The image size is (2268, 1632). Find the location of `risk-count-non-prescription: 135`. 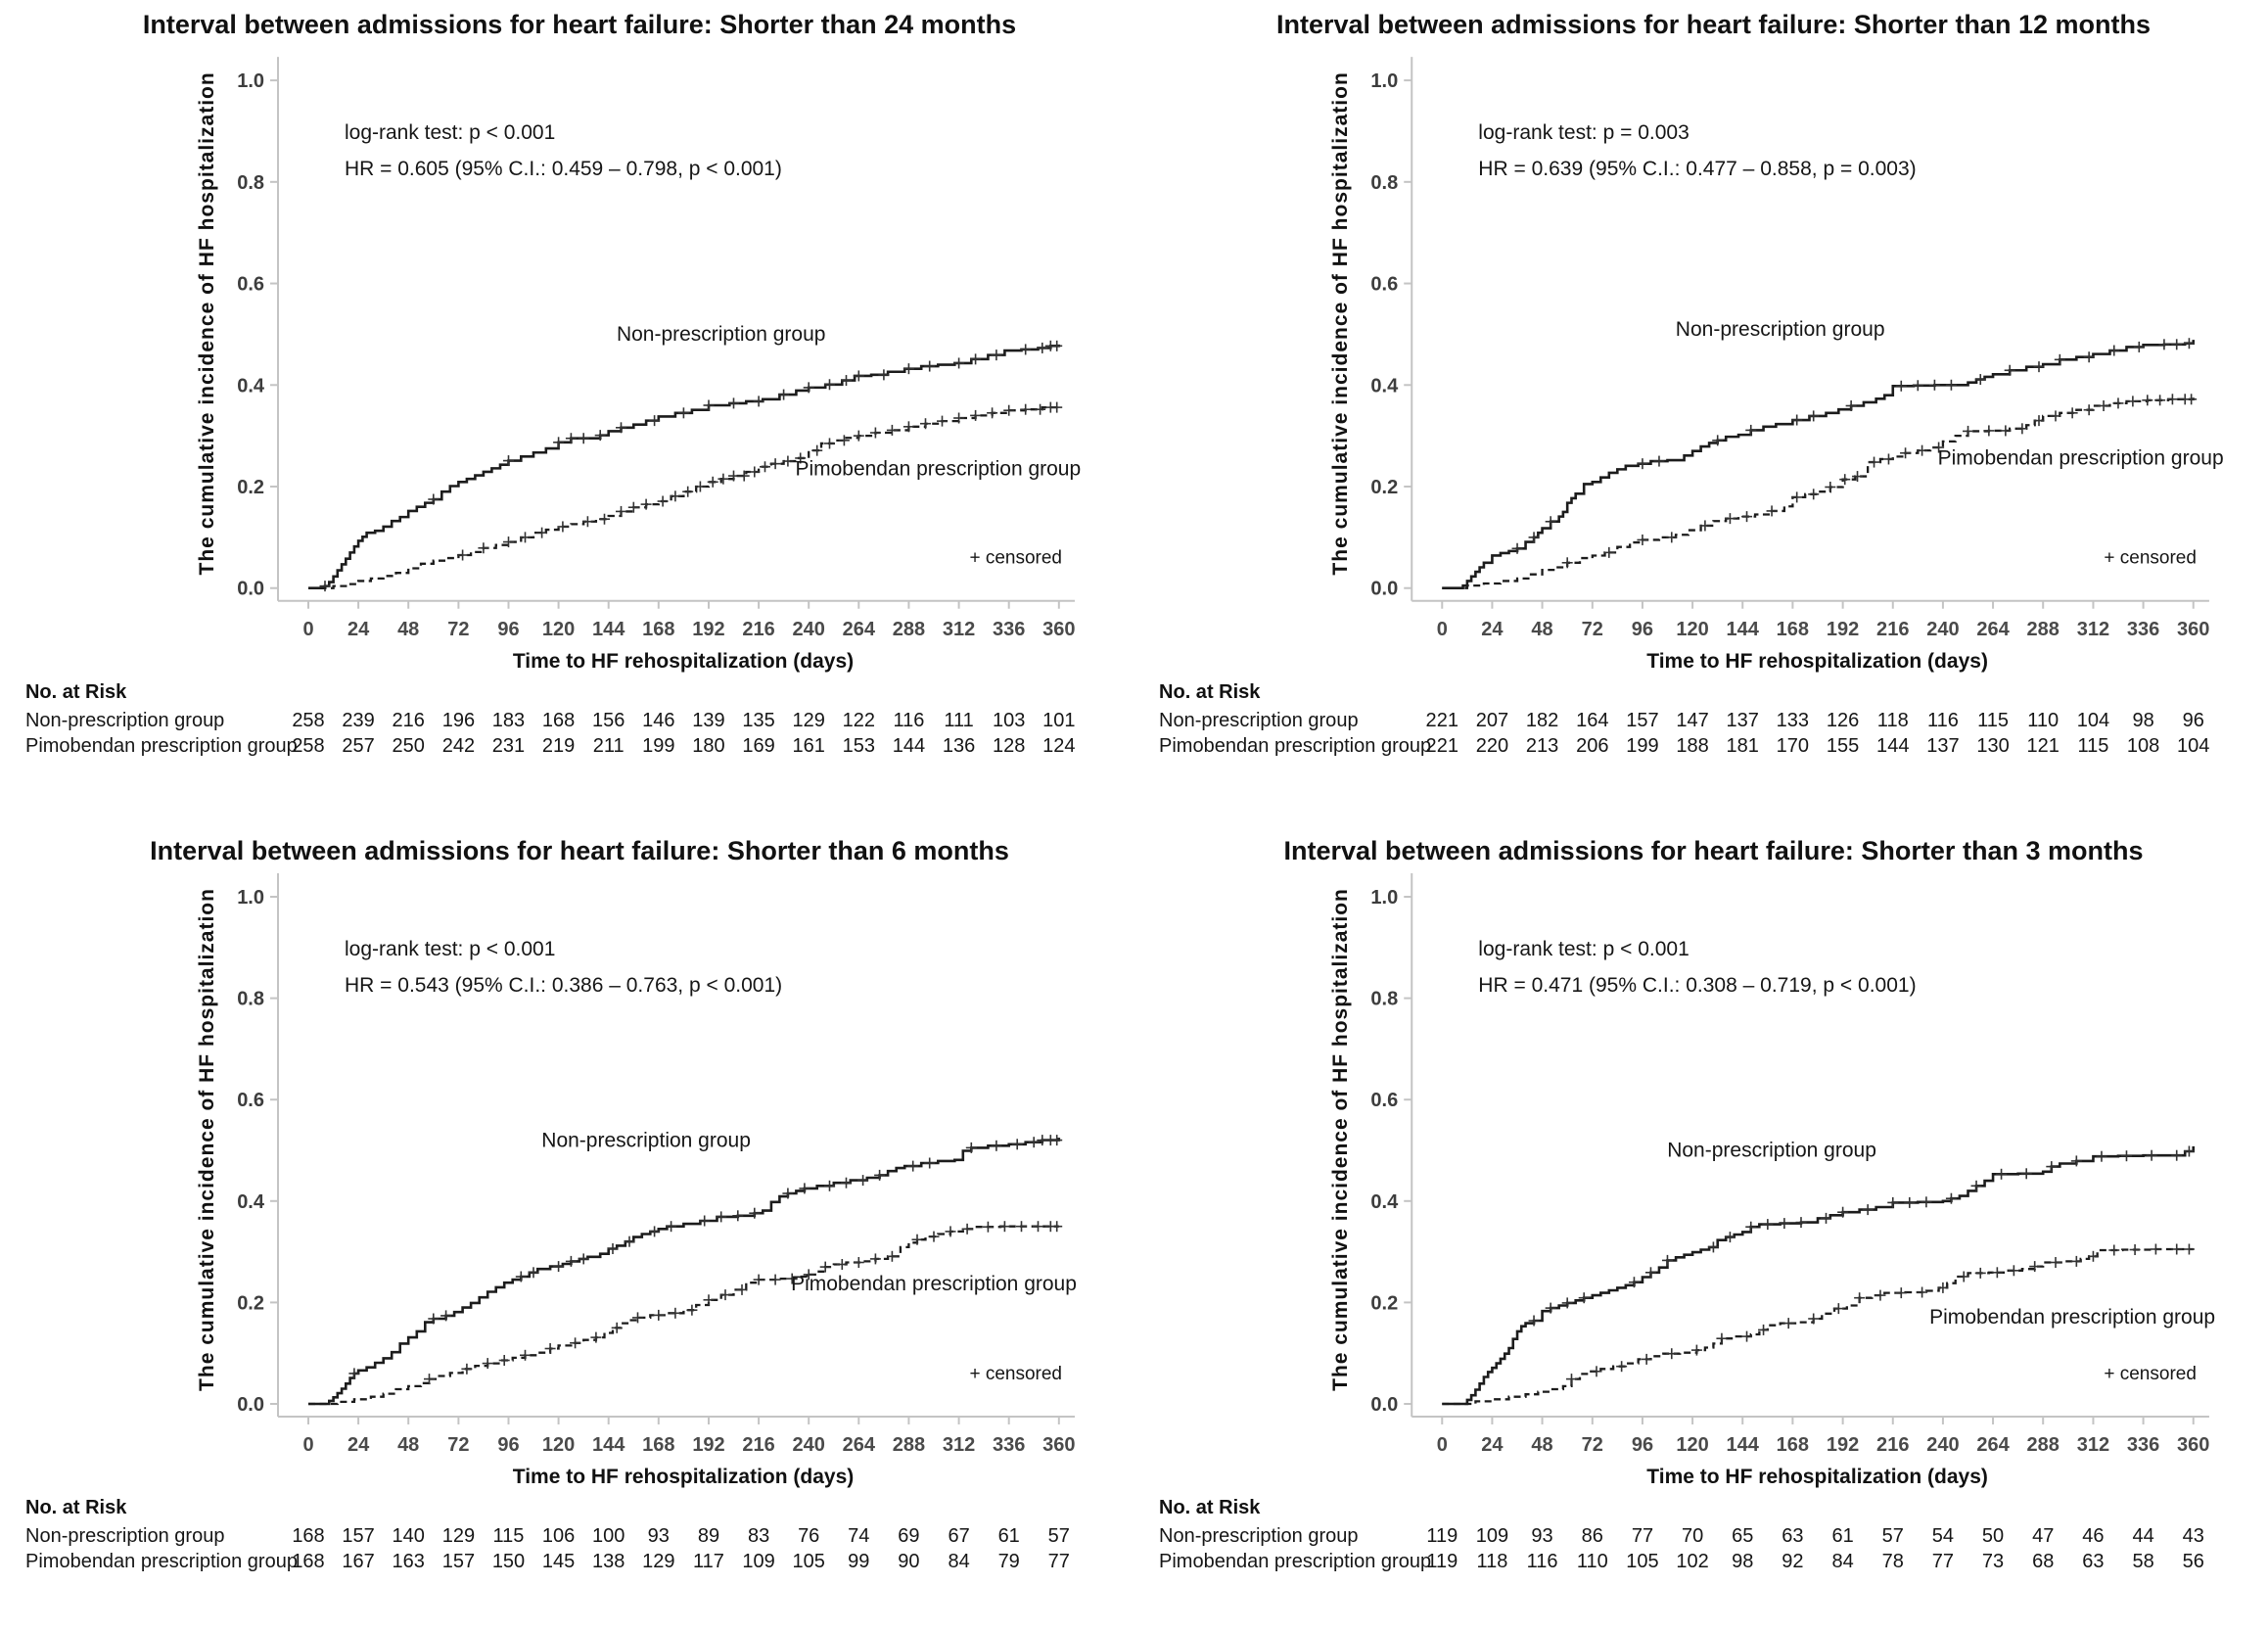

risk-count-non-prescription: 135 is located at coordinates (758, 721).